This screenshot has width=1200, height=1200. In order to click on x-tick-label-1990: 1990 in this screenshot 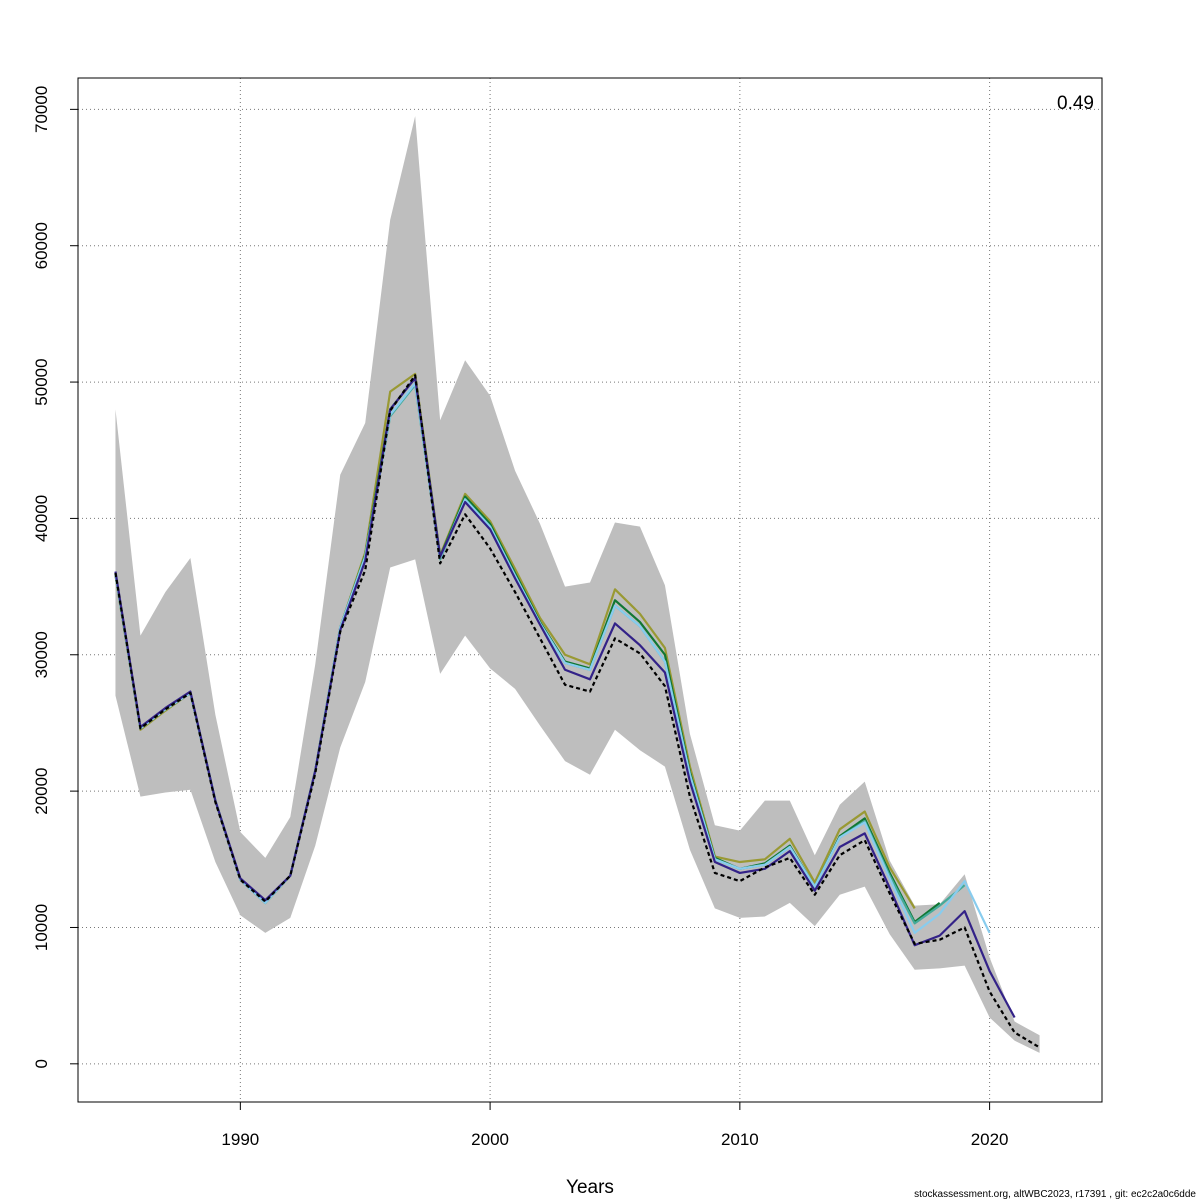, I will do `click(240, 1139)`.